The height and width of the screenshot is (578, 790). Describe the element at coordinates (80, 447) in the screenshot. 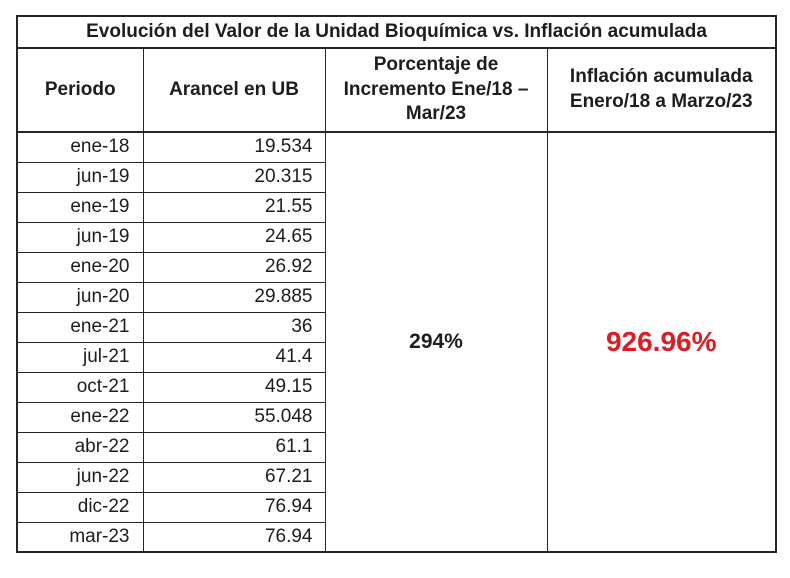

I see `periodo-cell: abr-22` at that location.